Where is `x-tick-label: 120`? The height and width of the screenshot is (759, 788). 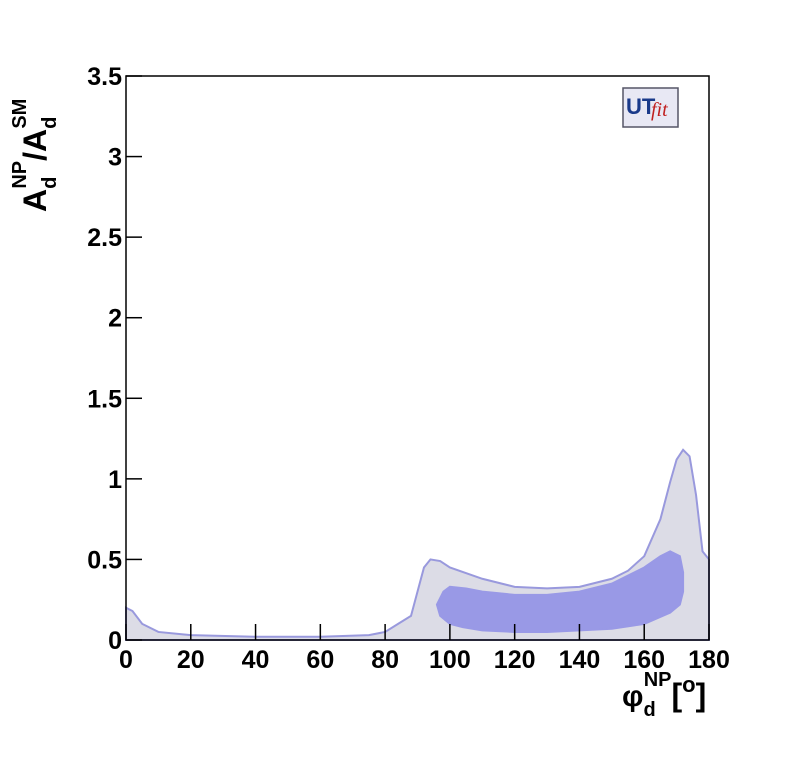
x-tick-label: 120 is located at coordinates (515, 660).